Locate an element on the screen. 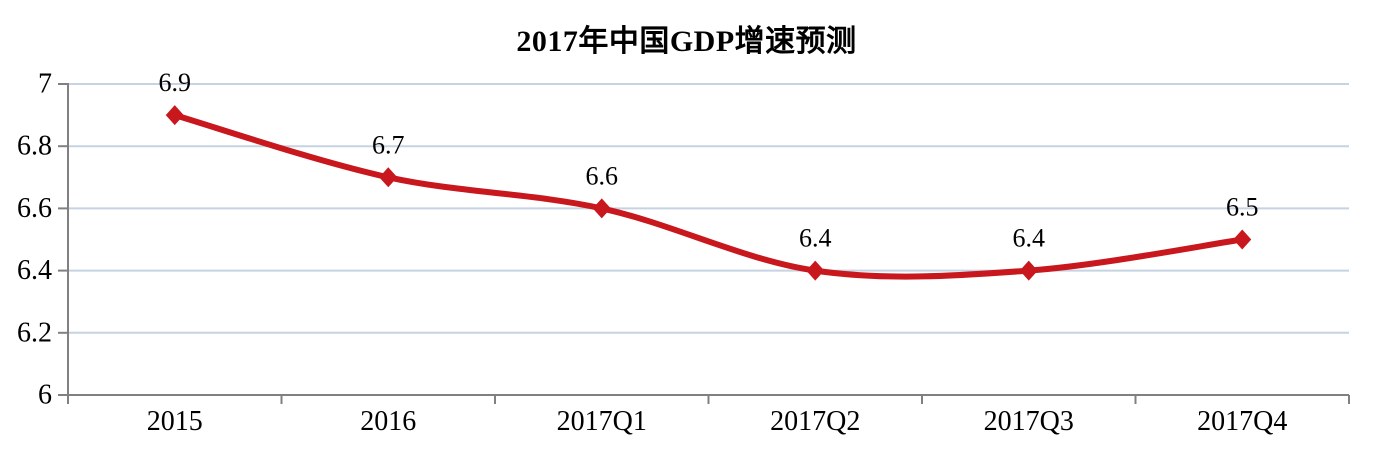  data-point-label: 6.7 is located at coordinates (388, 144).